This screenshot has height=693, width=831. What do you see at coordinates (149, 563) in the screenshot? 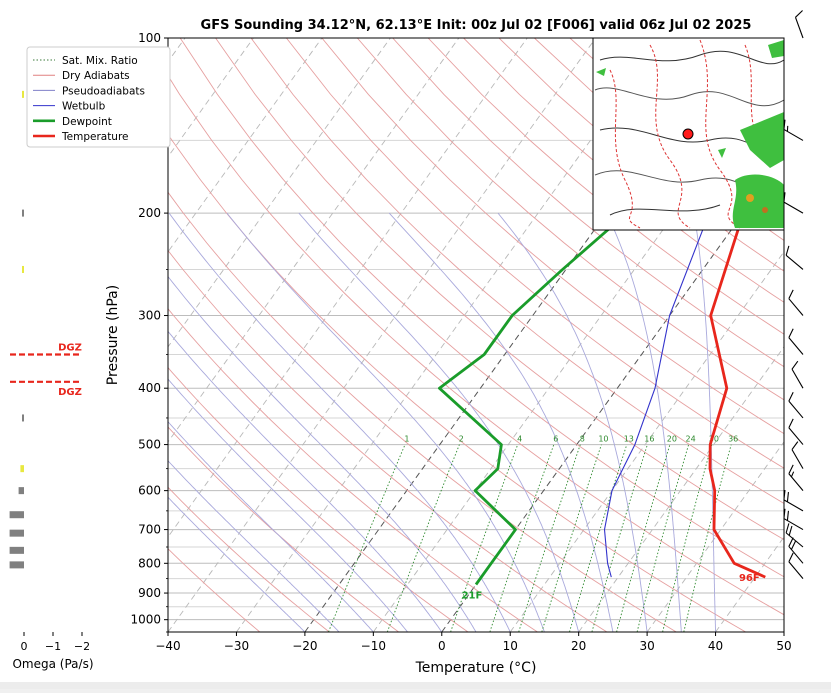
I see `y-tick-label: 800` at bounding box center [149, 563].